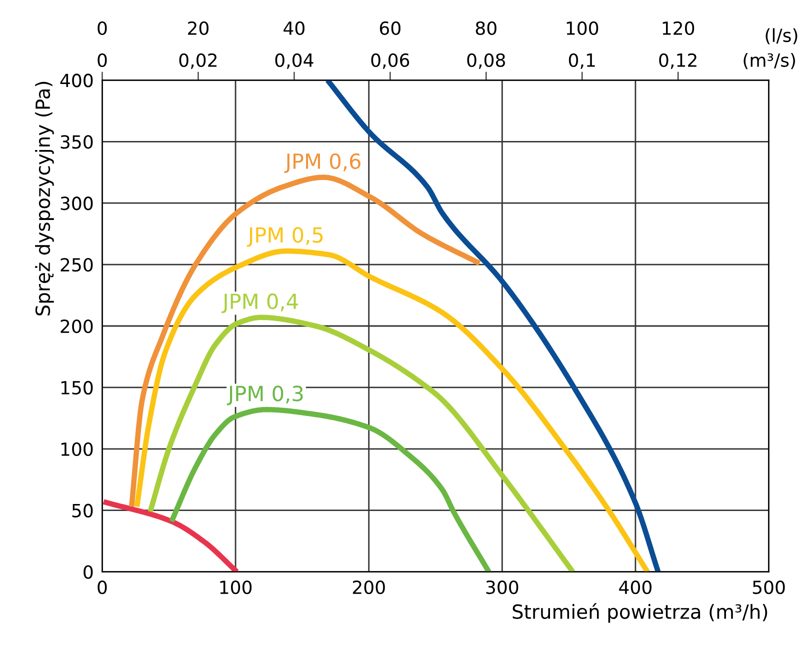 The height and width of the screenshot is (652, 805). I want to click on y-axis-title: Spręż dyspozycyjny (Pa), so click(44, 199).